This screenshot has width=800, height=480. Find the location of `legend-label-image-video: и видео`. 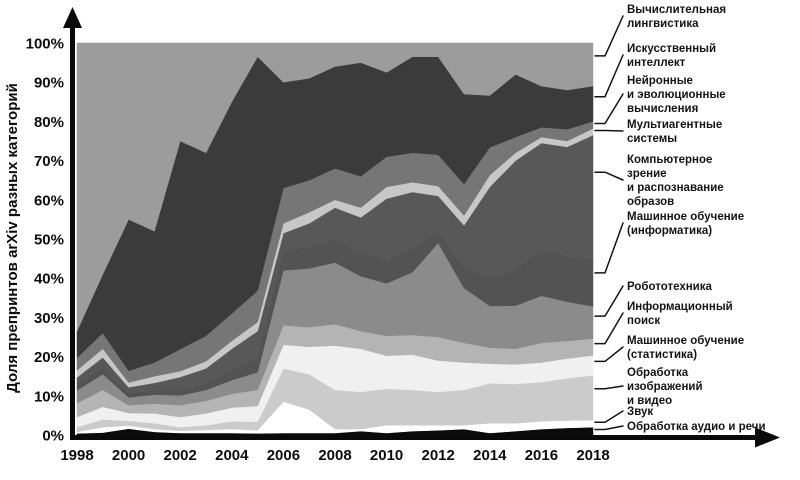

legend-label-image-video: и видео is located at coordinates (649, 401).